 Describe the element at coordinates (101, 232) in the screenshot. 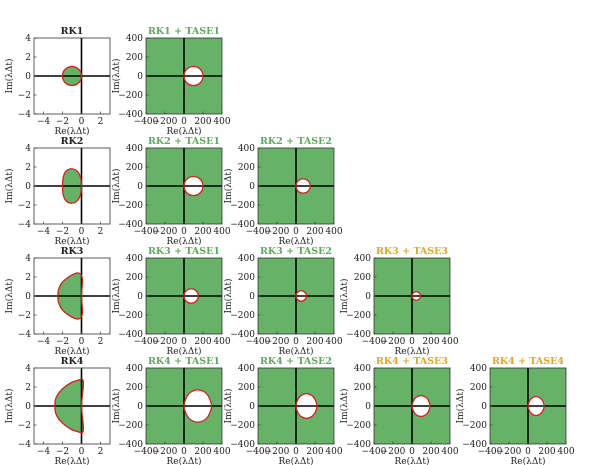

I see `x-tick-label: 2` at that location.